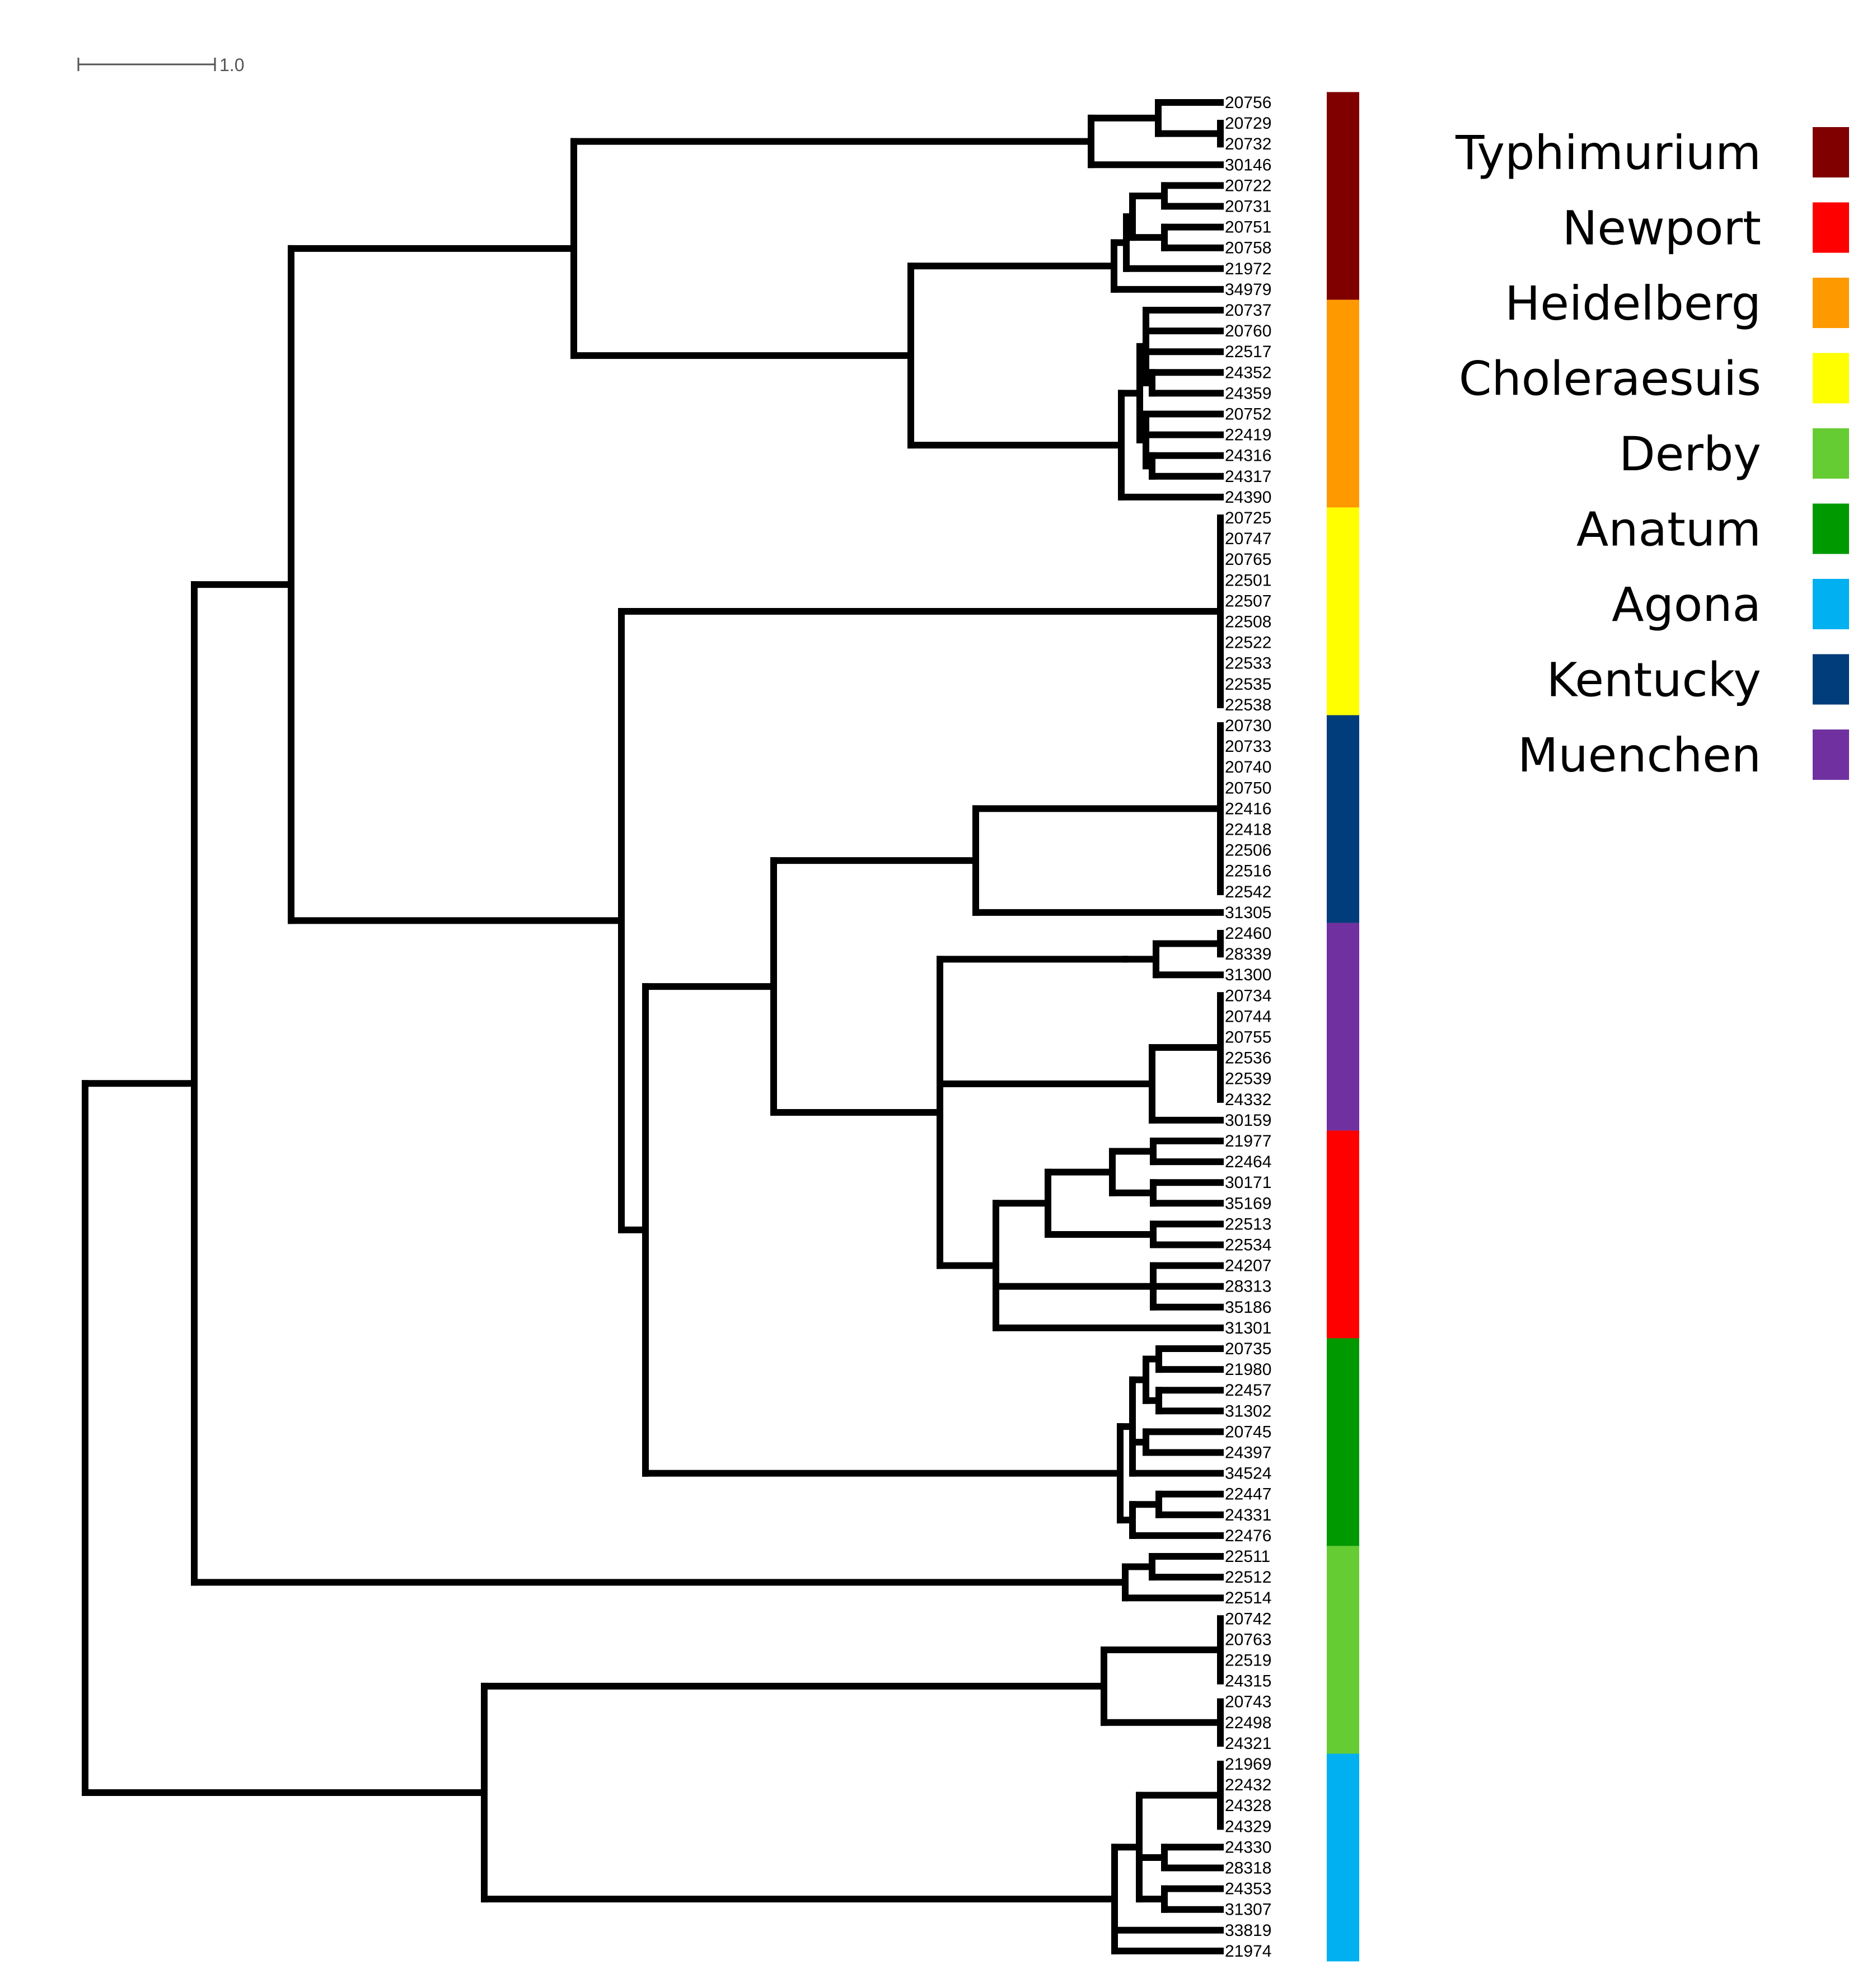  I want to click on tip-label: 20742, so click(1248, 1619).